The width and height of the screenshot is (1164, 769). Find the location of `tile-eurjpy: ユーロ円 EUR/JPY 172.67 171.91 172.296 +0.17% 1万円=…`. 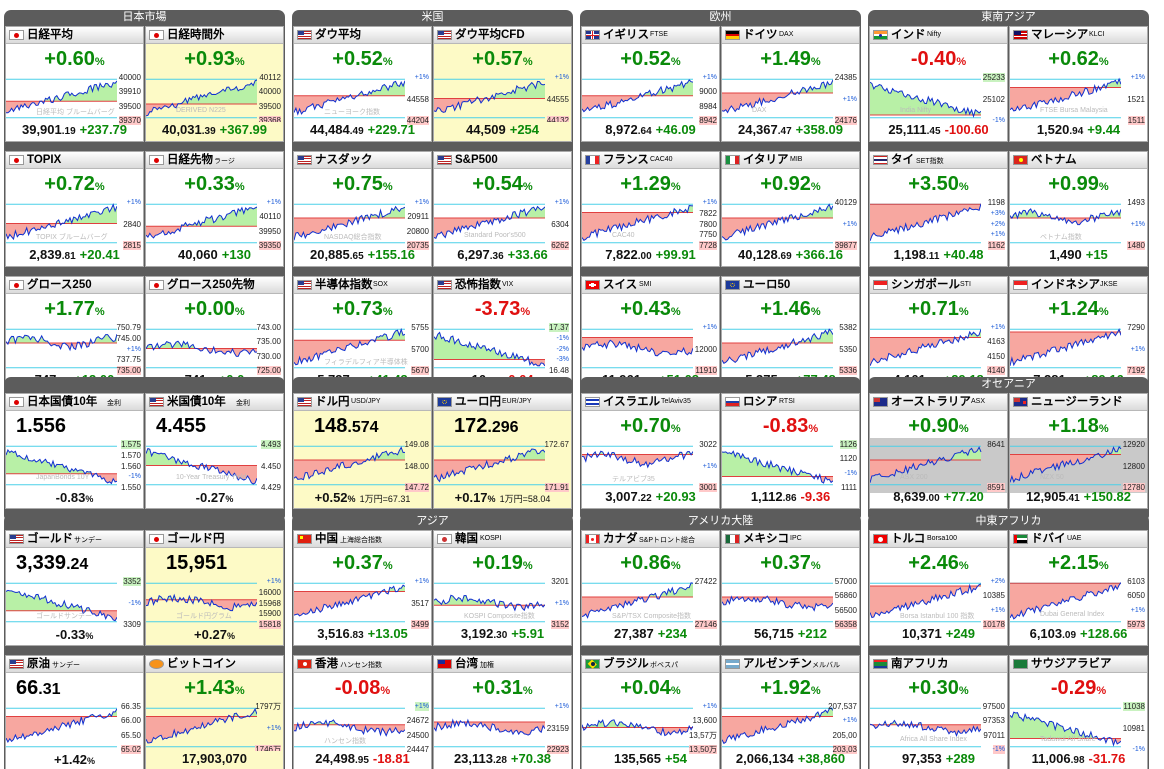

tile-eurjpy: ユーロ円 EUR/JPY 172.67 171.91 172.296 +0.17% 1万円=… is located at coordinates (502, 451).